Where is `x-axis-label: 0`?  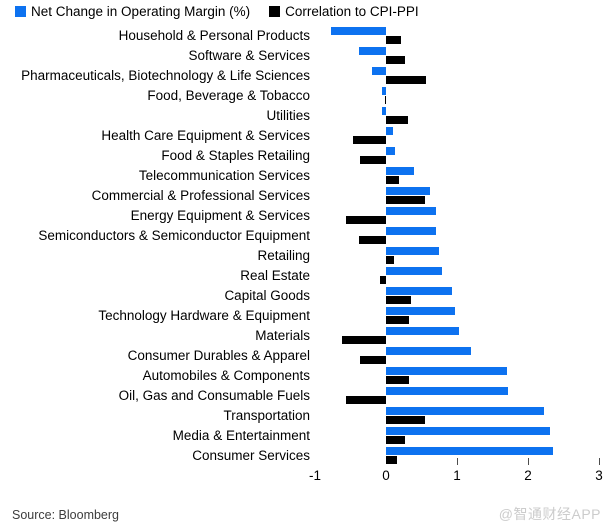
x-axis-label: 0 is located at coordinates (386, 475).